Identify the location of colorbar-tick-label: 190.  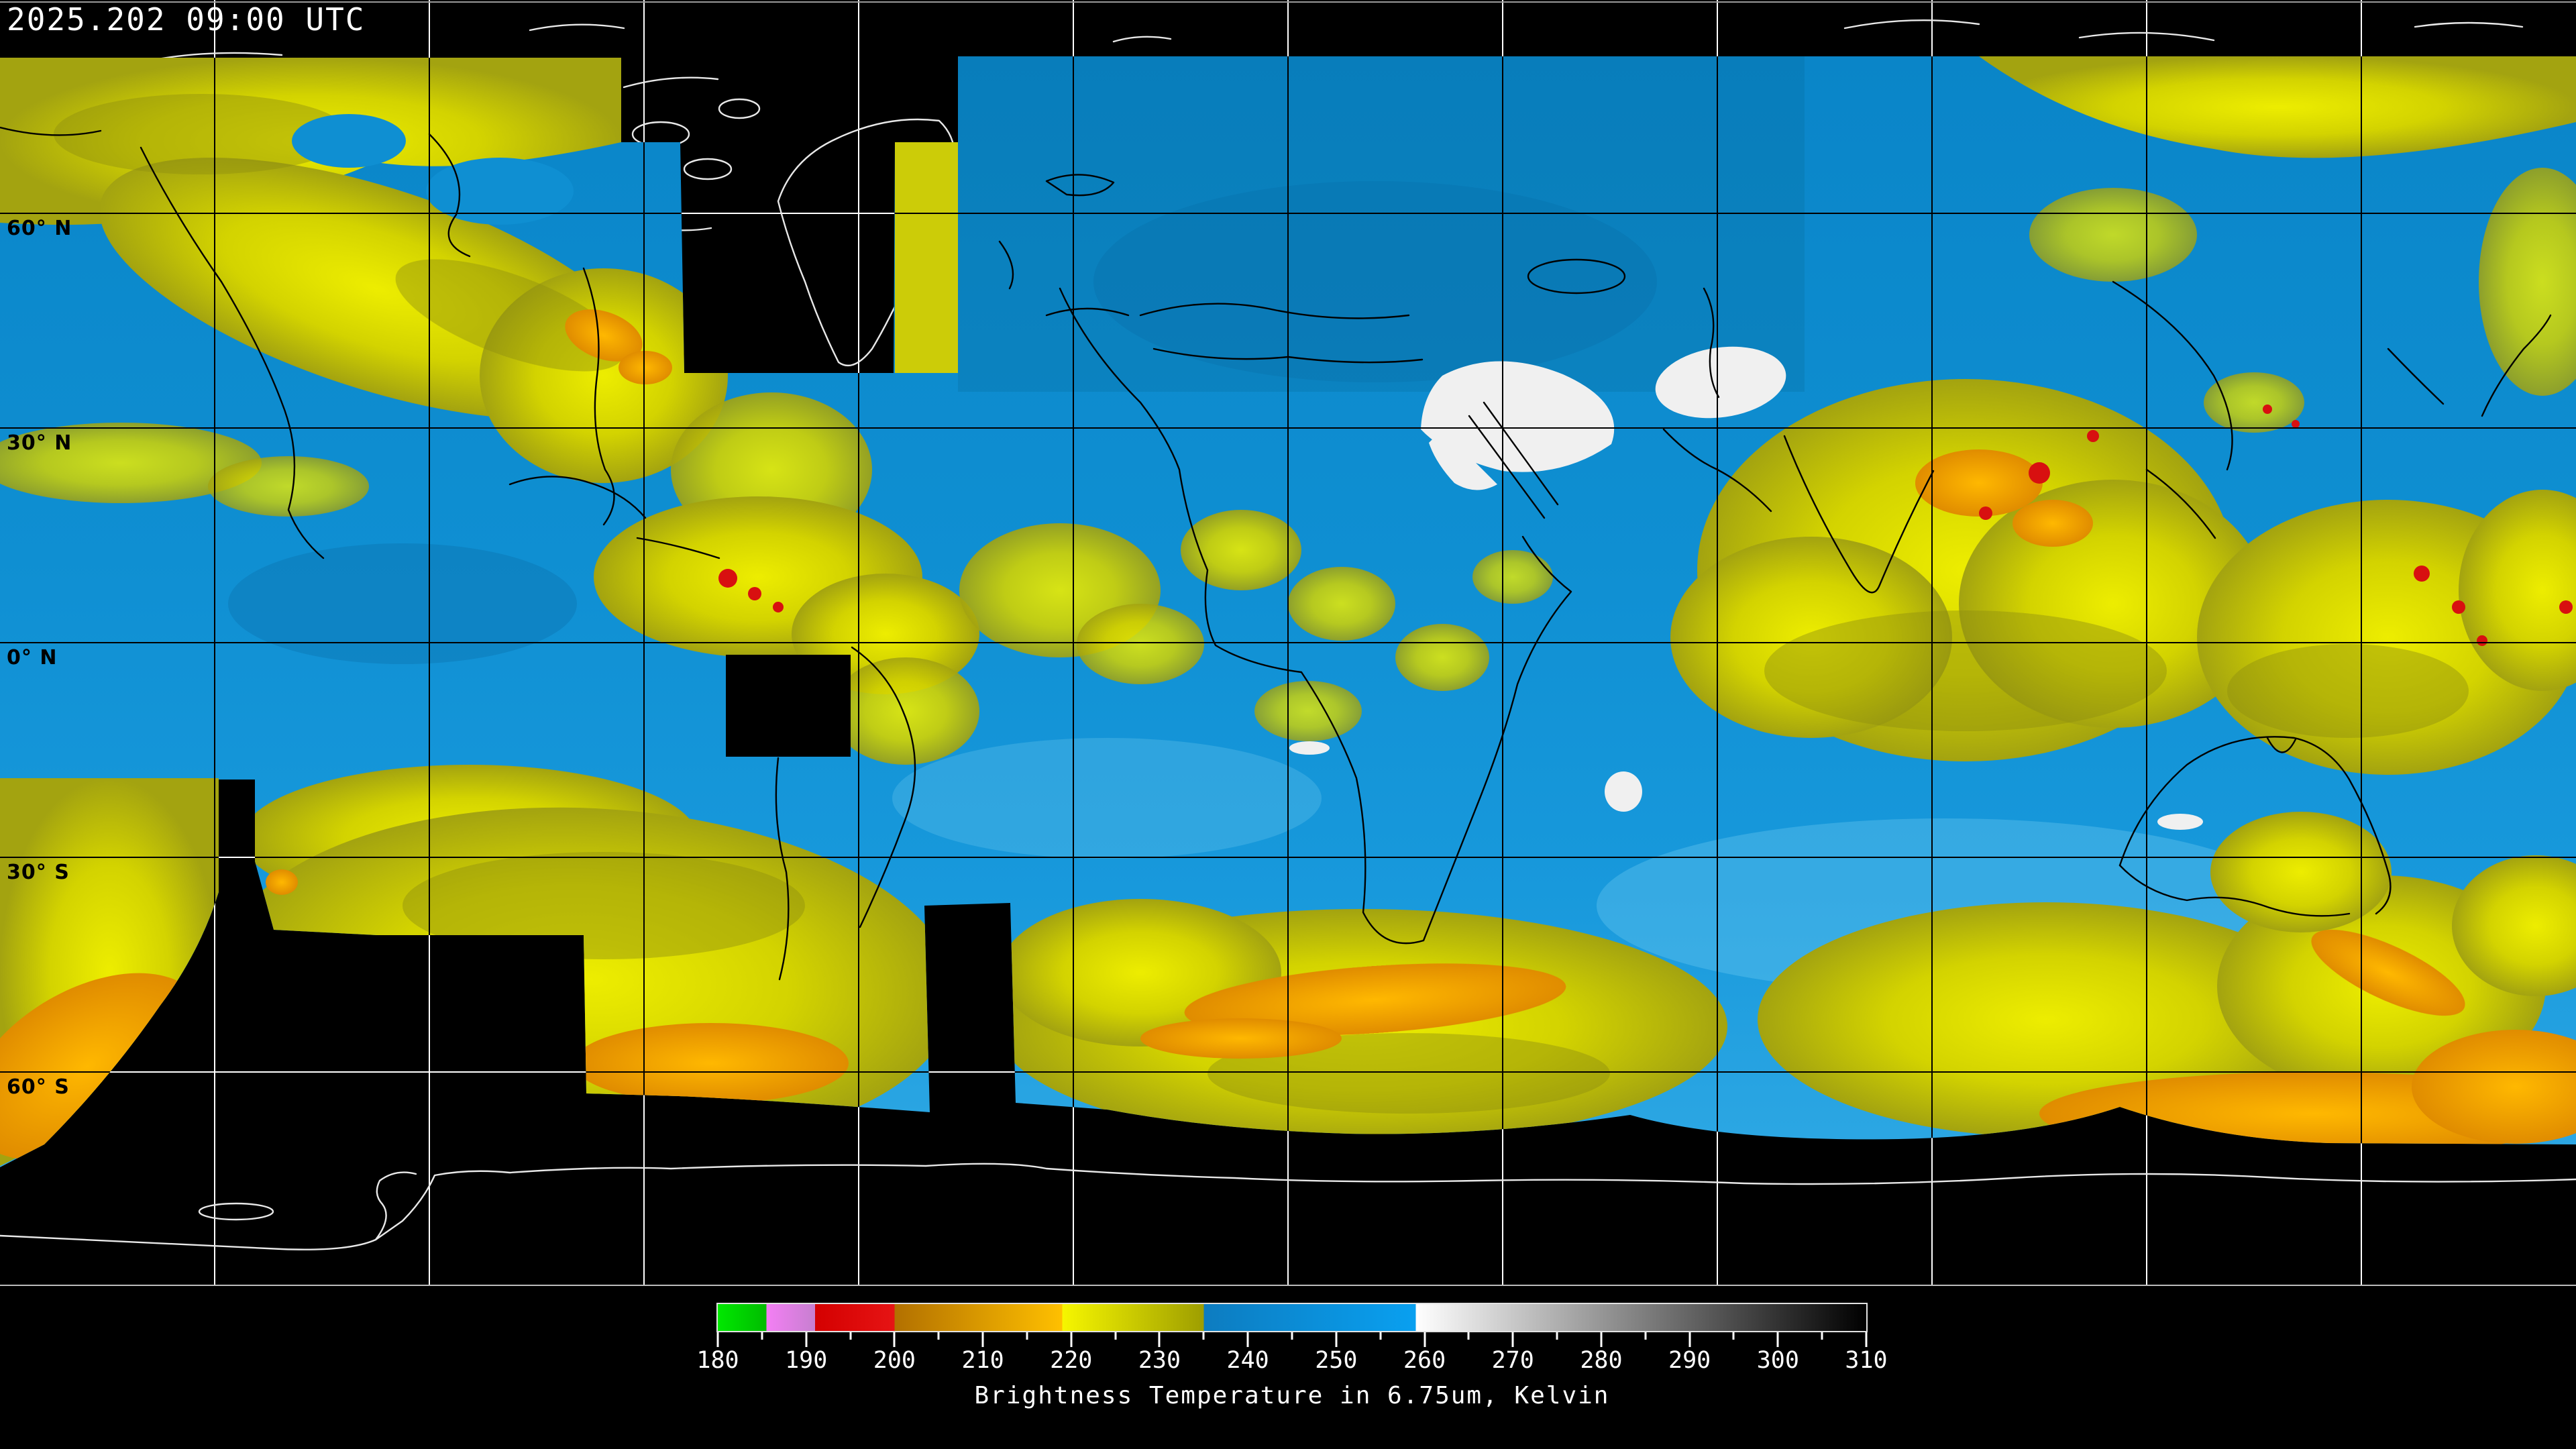
(806, 1360).